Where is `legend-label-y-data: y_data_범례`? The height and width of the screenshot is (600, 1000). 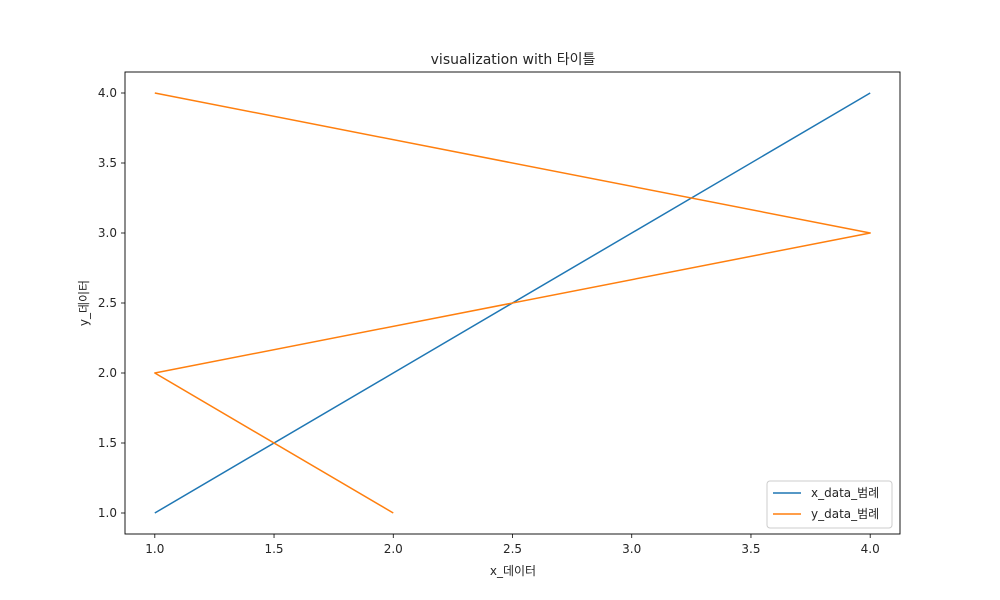 legend-label-y-data: y_data_범례 is located at coordinates (845, 514).